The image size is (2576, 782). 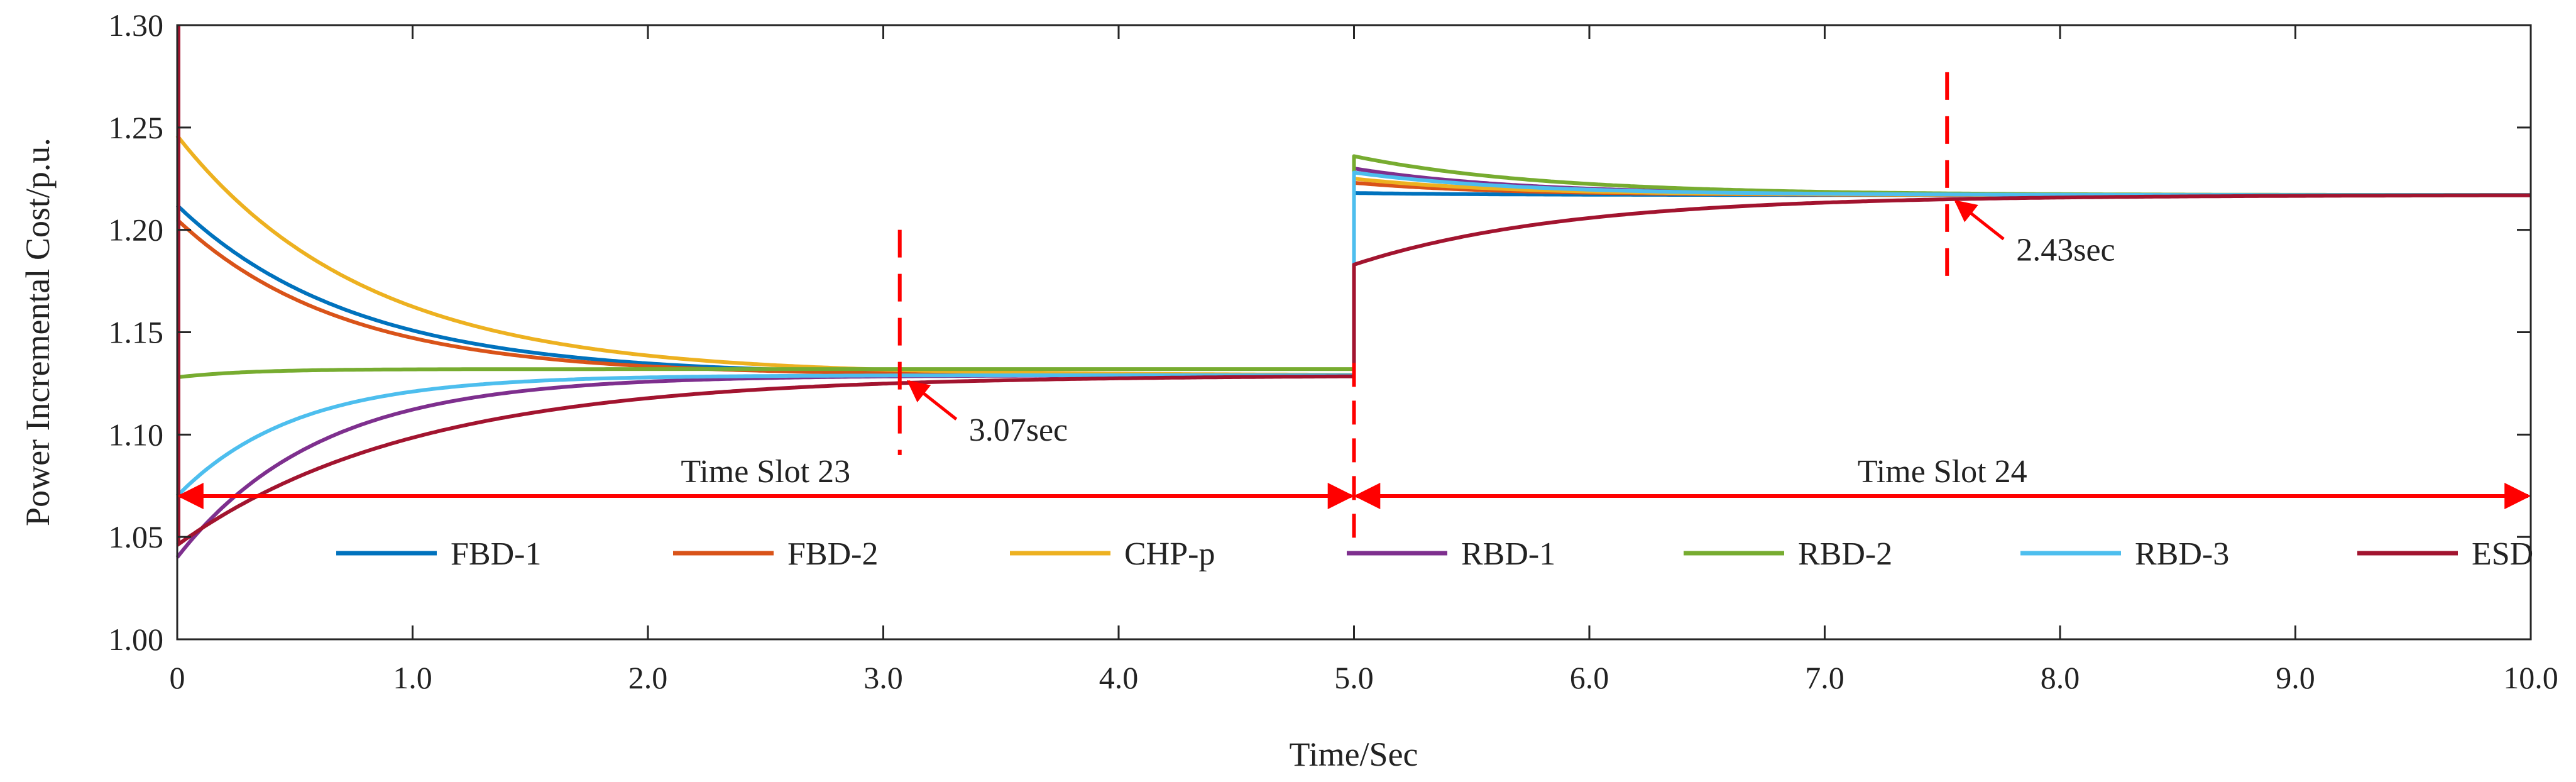 What do you see at coordinates (1353, 754) in the screenshot?
I see `x-axis-title: Time/Sec` at bounding box center [1353, 754].